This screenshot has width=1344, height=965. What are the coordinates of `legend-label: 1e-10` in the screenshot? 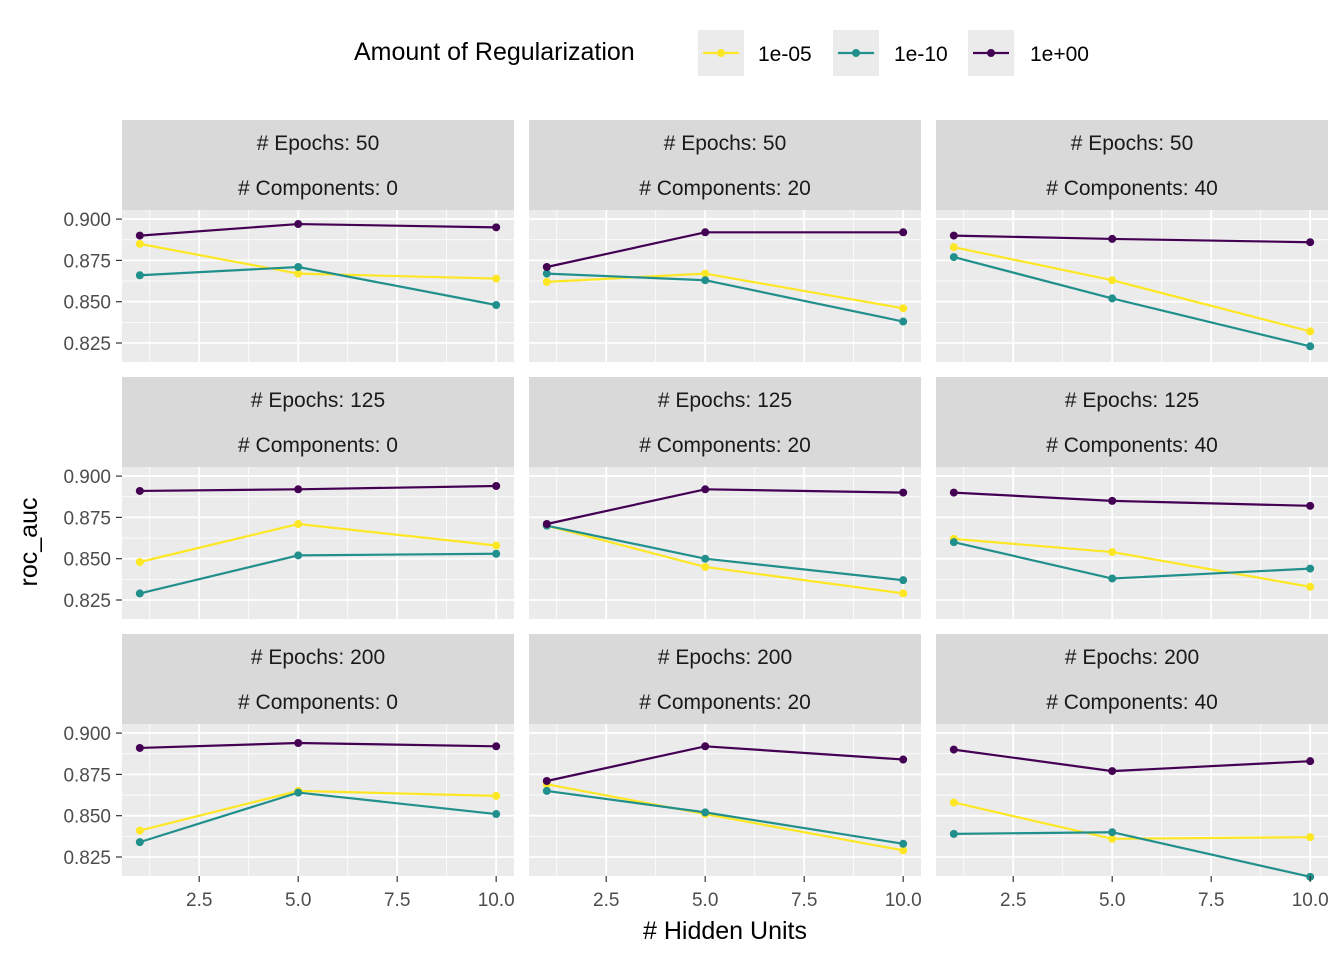 It's located at (921, 54).